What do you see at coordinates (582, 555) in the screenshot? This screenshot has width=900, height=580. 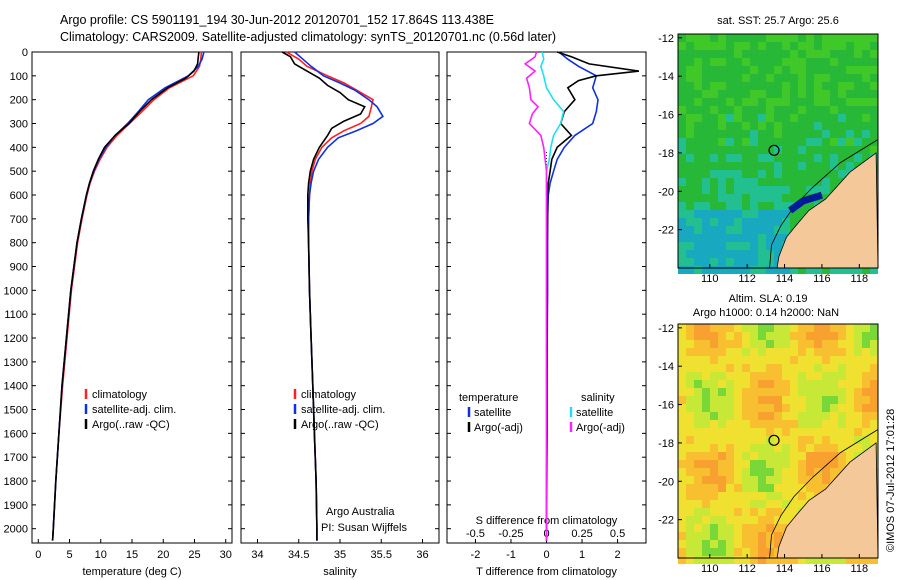 I see `differences-xtick-label: 1` at bounding box center [582, 555].